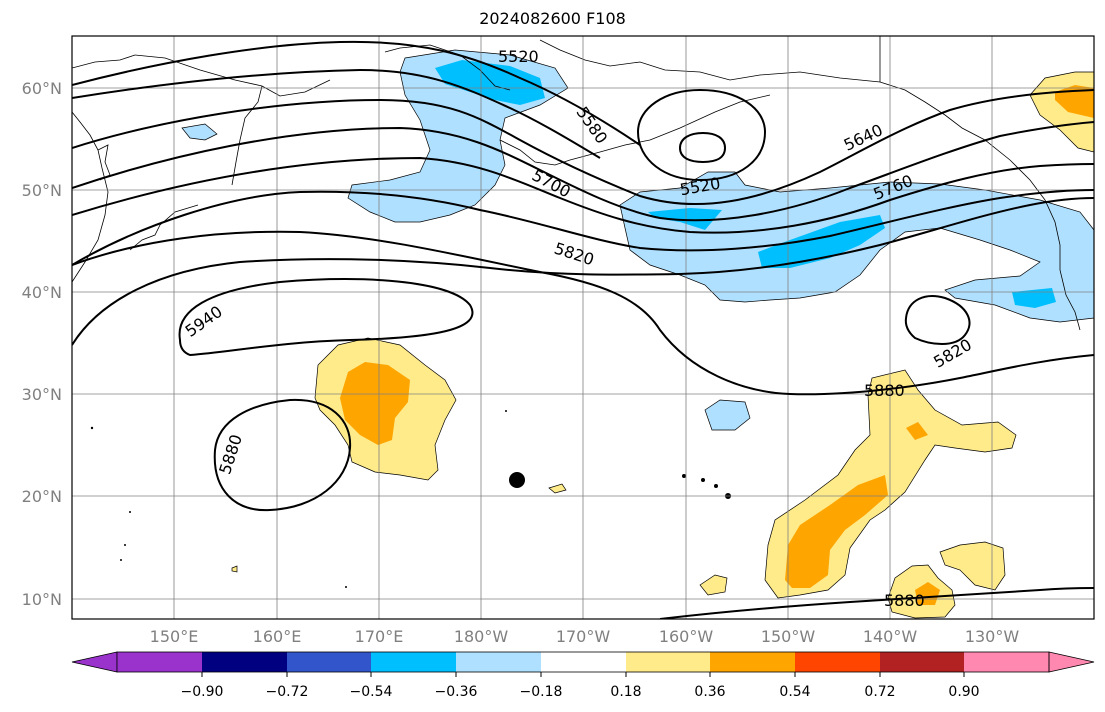  Describe the element at coordinates (42, 394) in the screenshot. I see `lat-label-30n: 30°N` at that location.